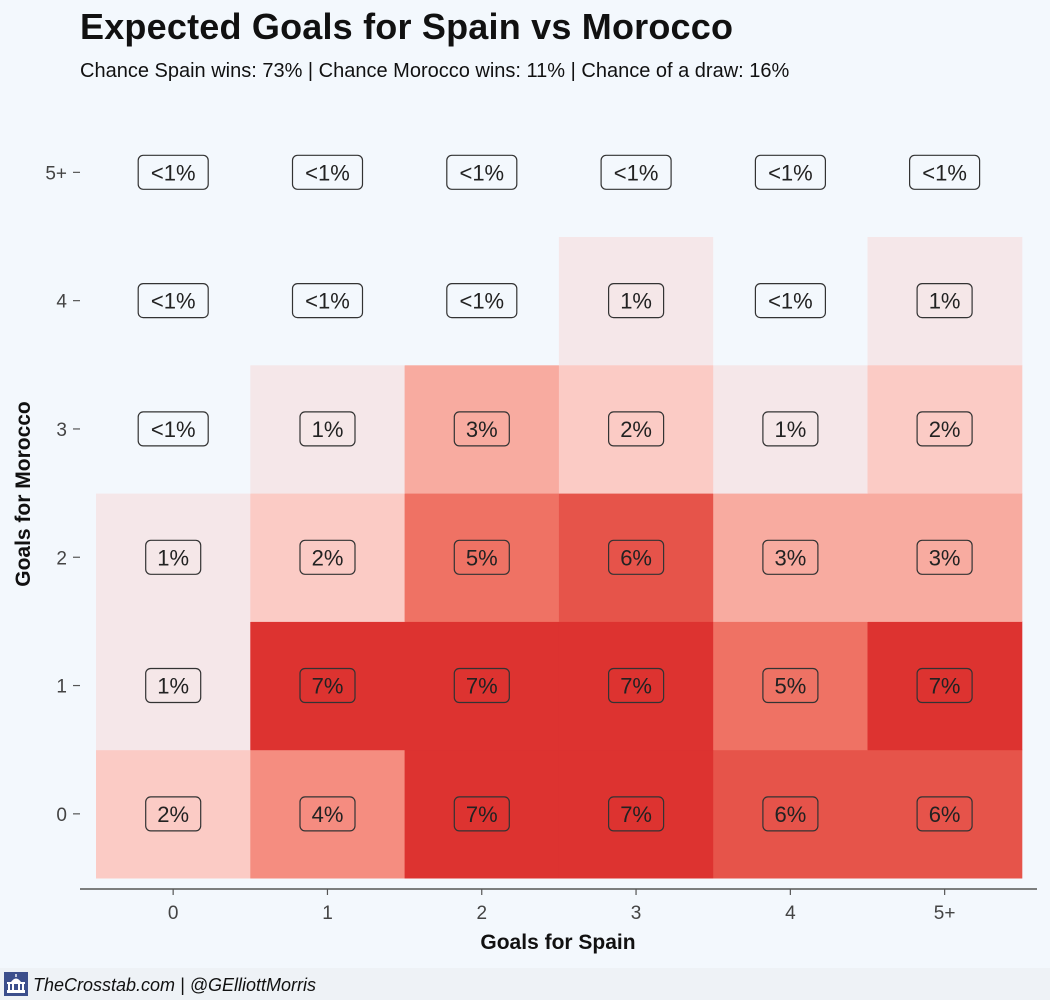 The image size is (1050, 1000). I want to click on y-tick-label: 1, so click(61, 687).